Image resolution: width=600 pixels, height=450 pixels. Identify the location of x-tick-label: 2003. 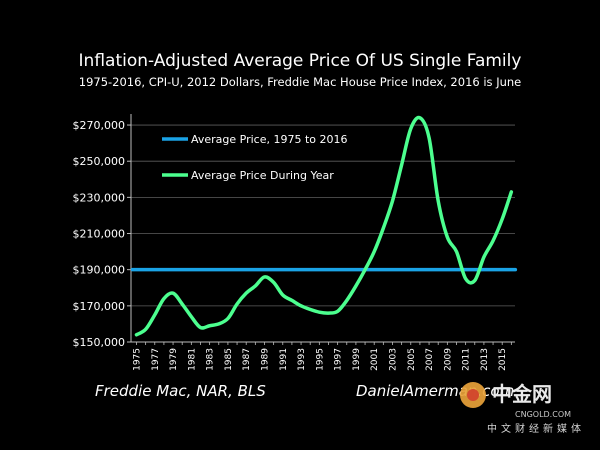
(393, 359).